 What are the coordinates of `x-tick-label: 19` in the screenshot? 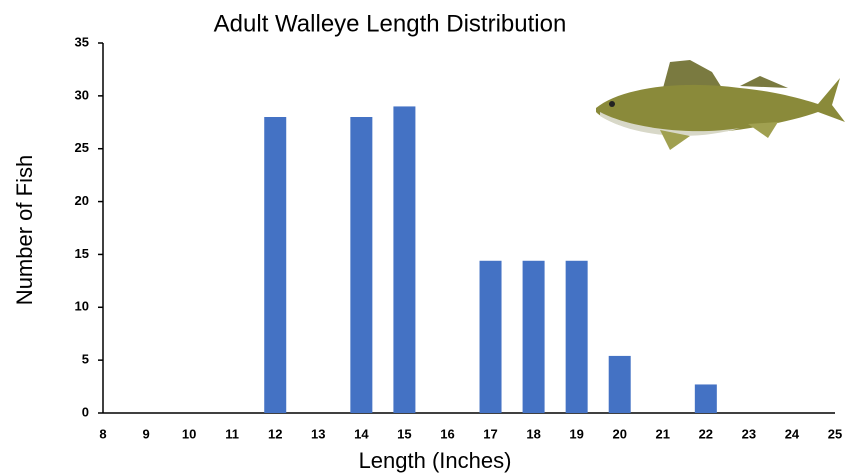 It's located at (576, 433).